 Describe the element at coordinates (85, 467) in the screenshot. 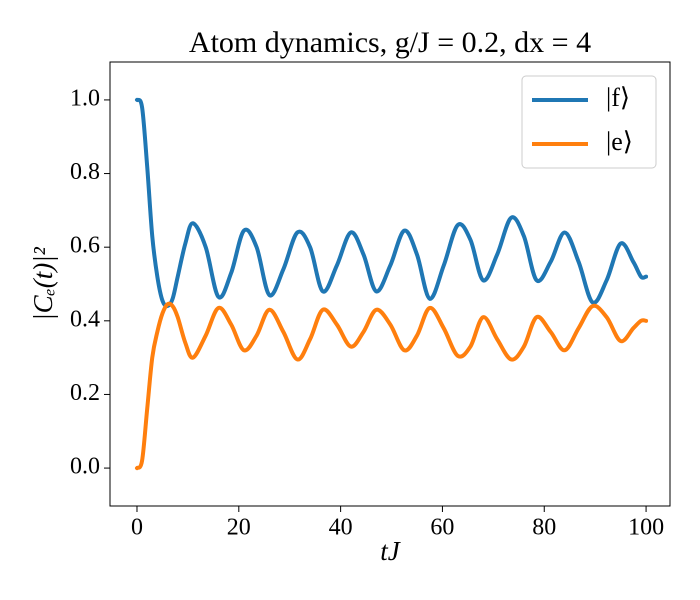

I see `y-tick-label: 0.0` at that location.